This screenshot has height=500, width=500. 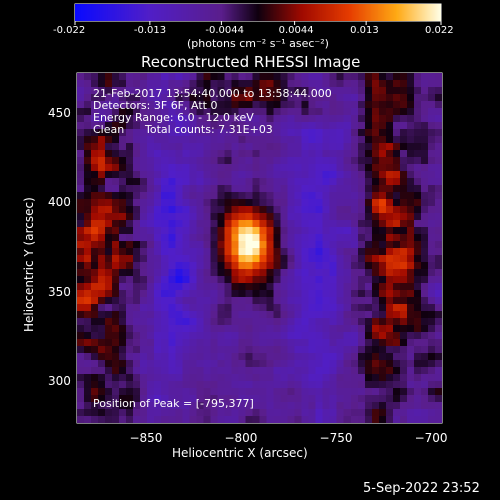 What do you see at coordinates (173, 117) in the screenshot?
I see `annotation-energy: Energy Range: 6.0 - 12.0 keV` at bounding box center [173, 117].